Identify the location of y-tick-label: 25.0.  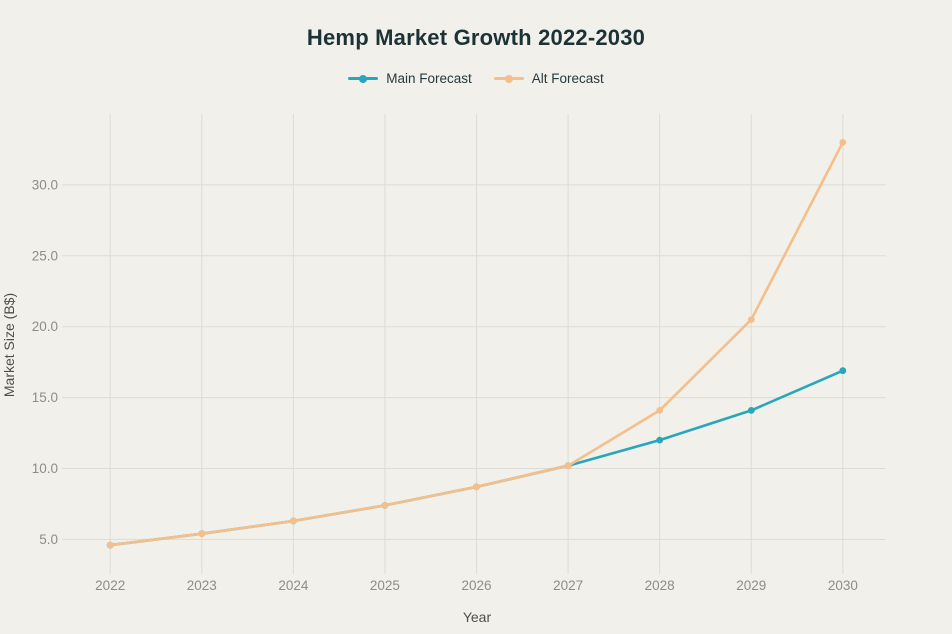
(45, 255).